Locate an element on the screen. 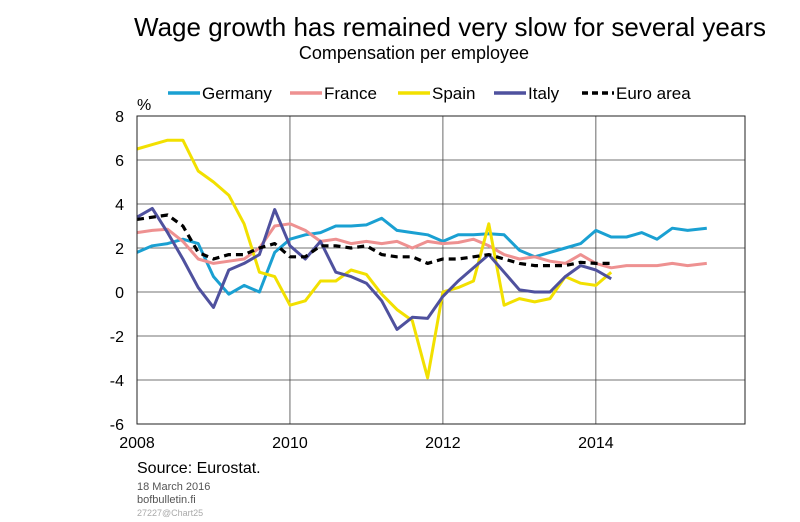 The width and height of the screenshot is (800, 522). chart-subtitle: Compensation per employee is located at coordinates (414, 53).